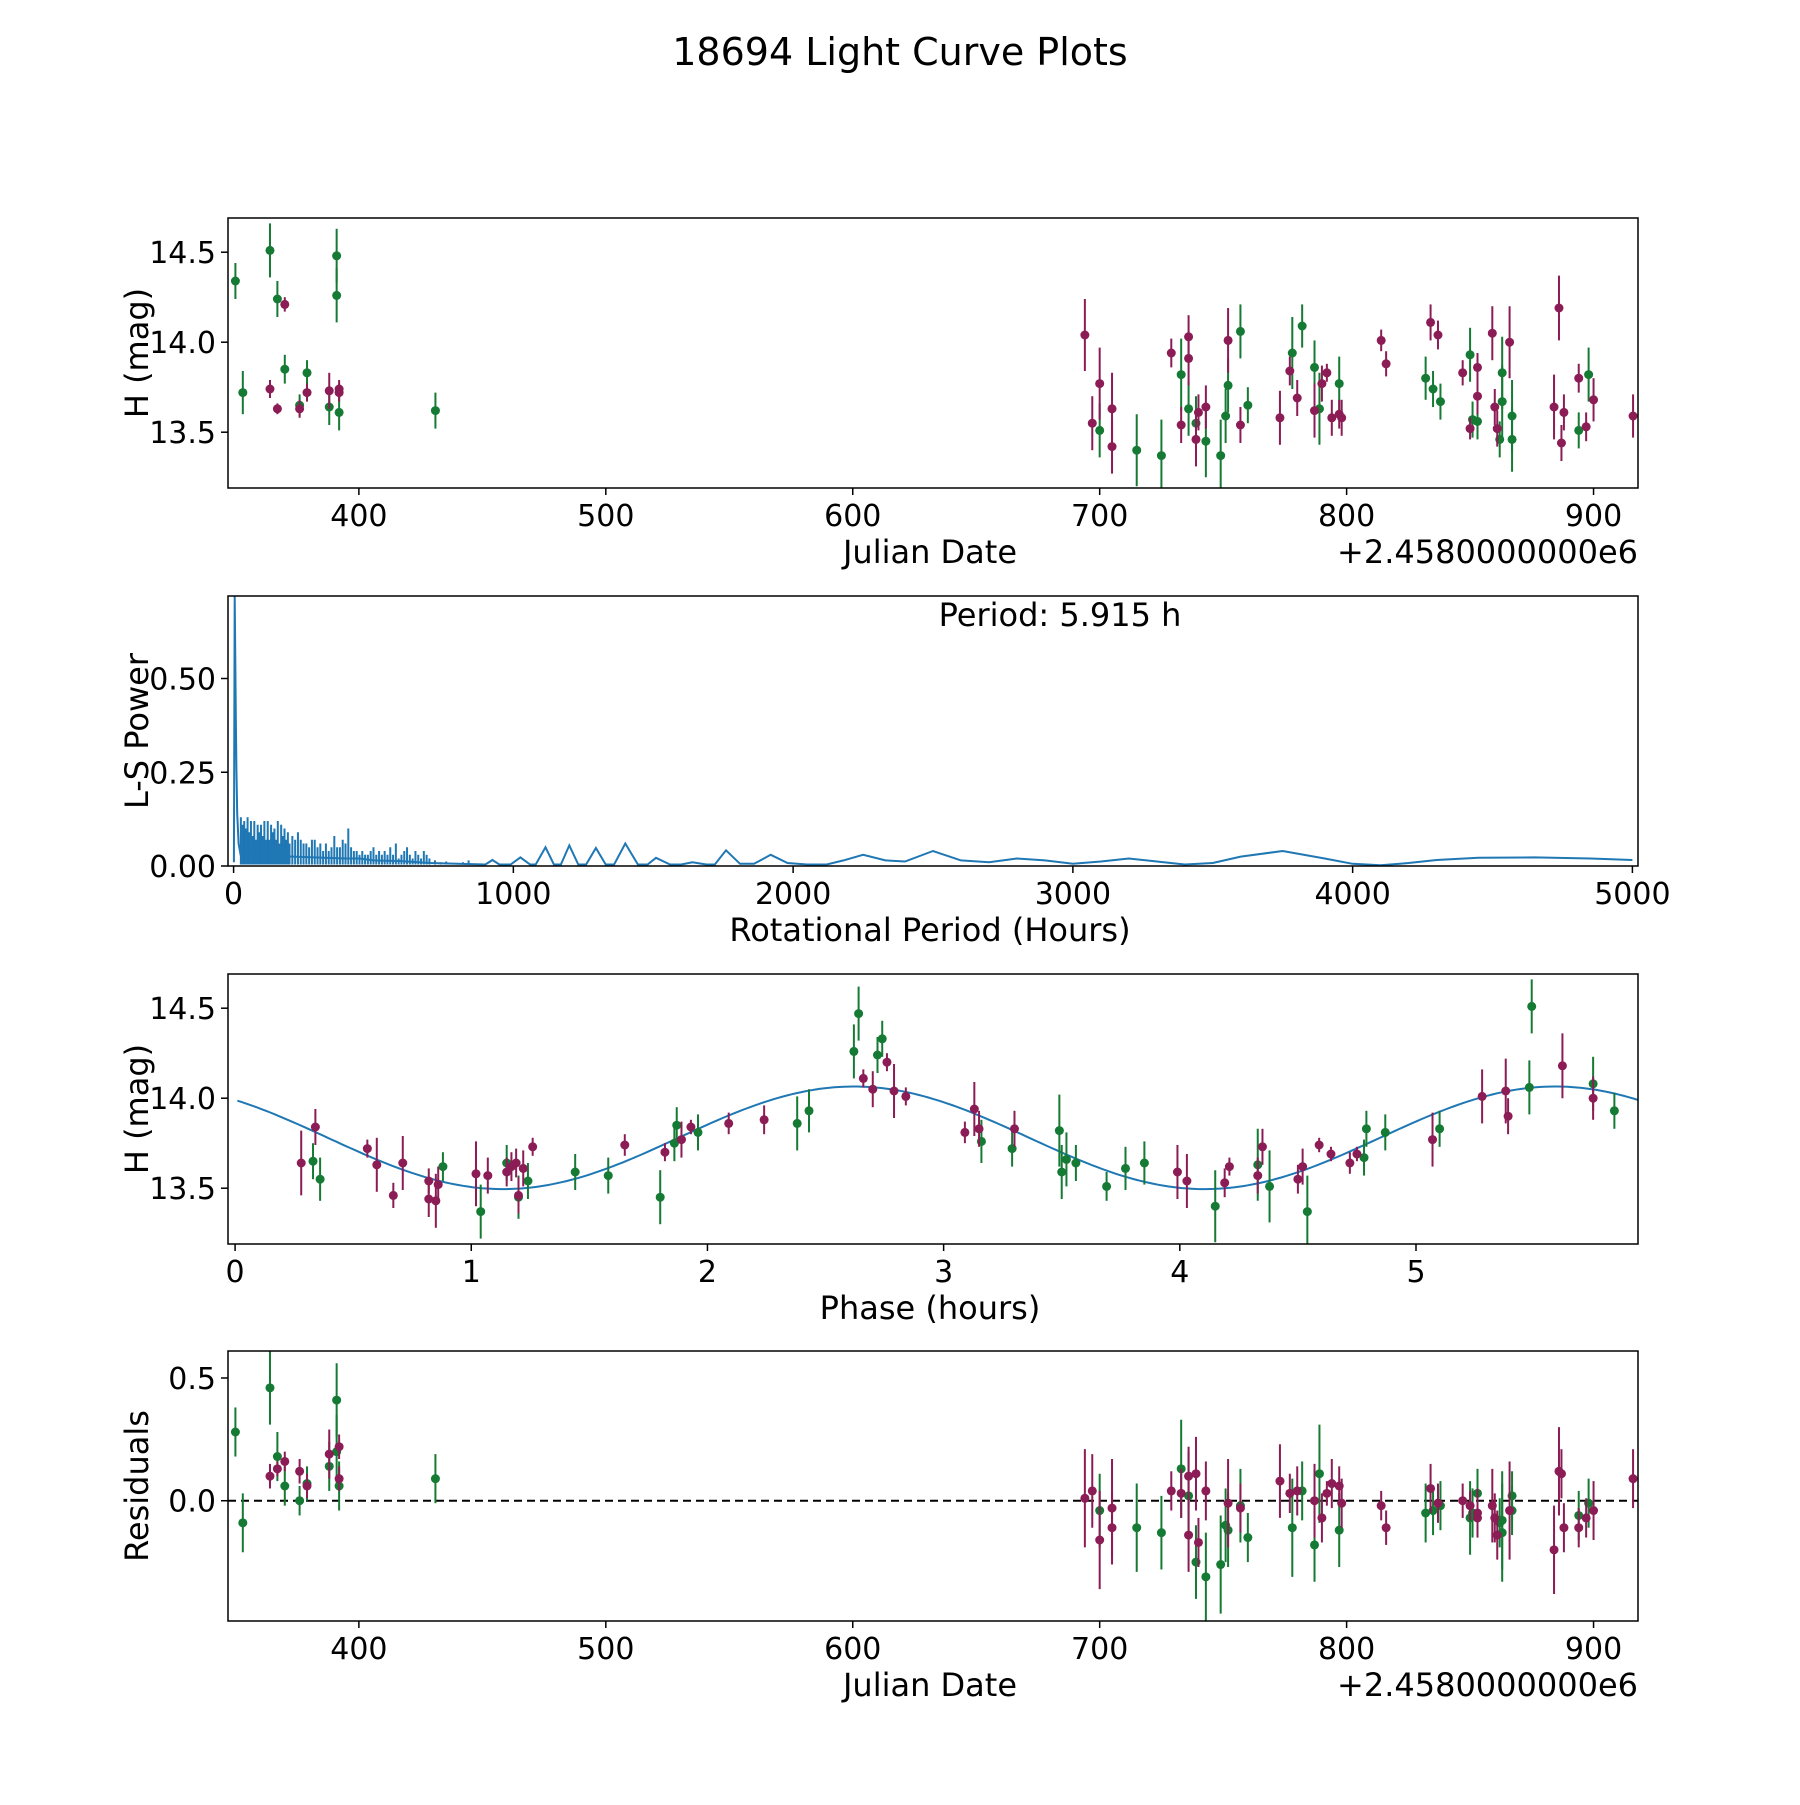 This screenshot has width=1800, height=1805. What do you see at coordinates (192, 1379) in the screenshot?
I see `y-tick-label: 0.5` at bounding box center [192, 1379].